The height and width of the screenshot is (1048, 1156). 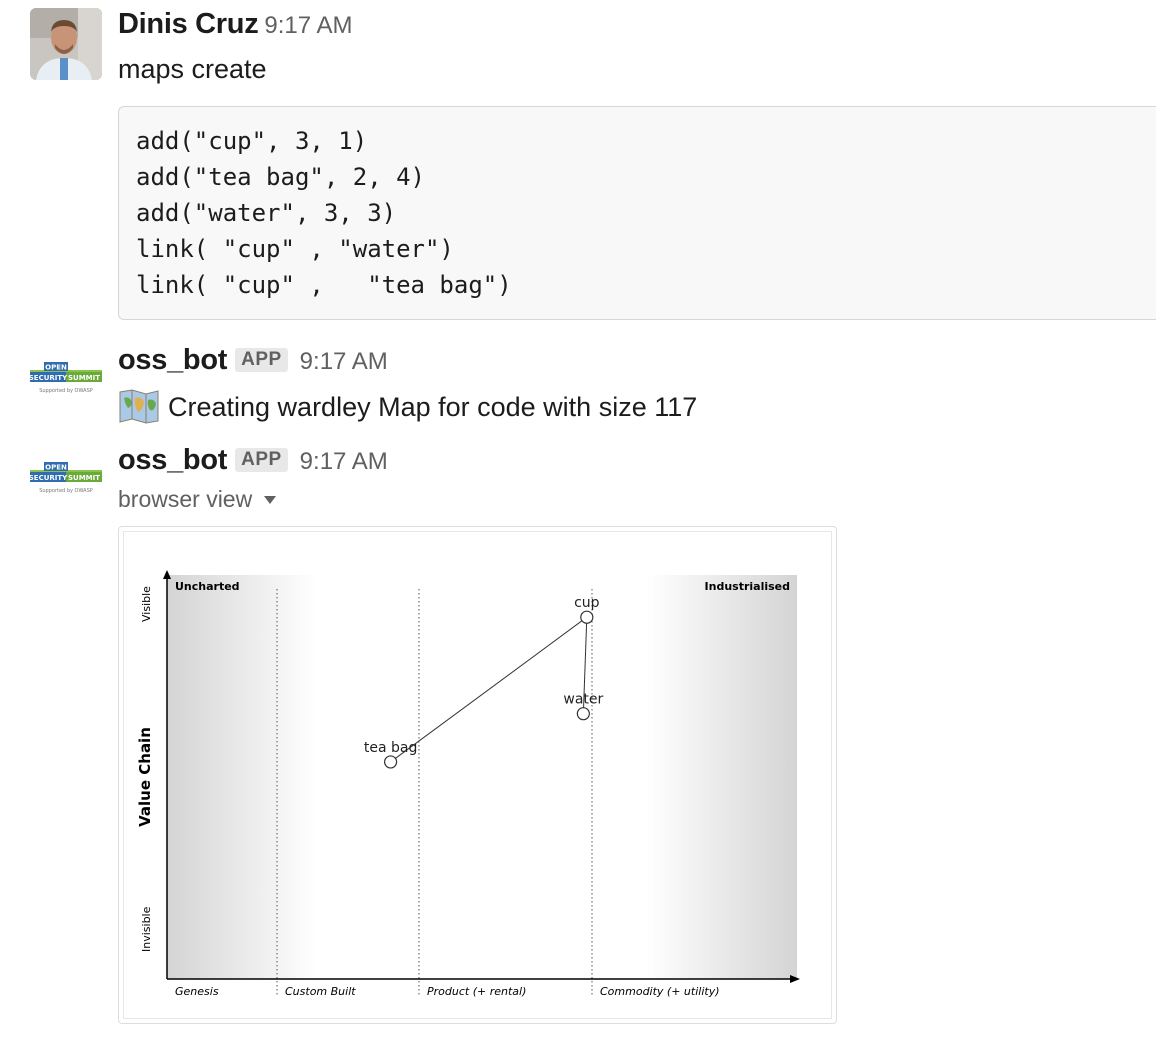 I want to click on y-axis-label: Value Chain, so click(x=145, y=777).